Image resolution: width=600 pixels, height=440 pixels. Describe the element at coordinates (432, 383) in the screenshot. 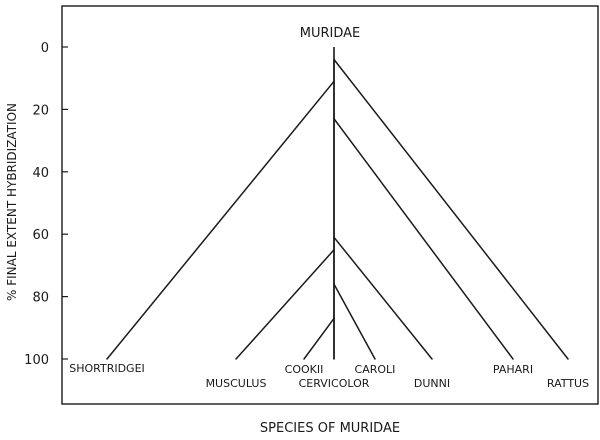

I see `leaf-label-dunni: DUNNI` at that location.